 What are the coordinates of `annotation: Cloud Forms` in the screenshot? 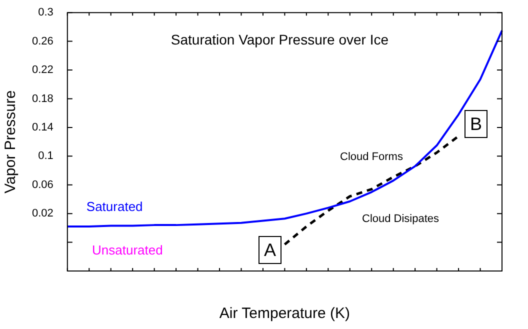 It's located at (372, 157).